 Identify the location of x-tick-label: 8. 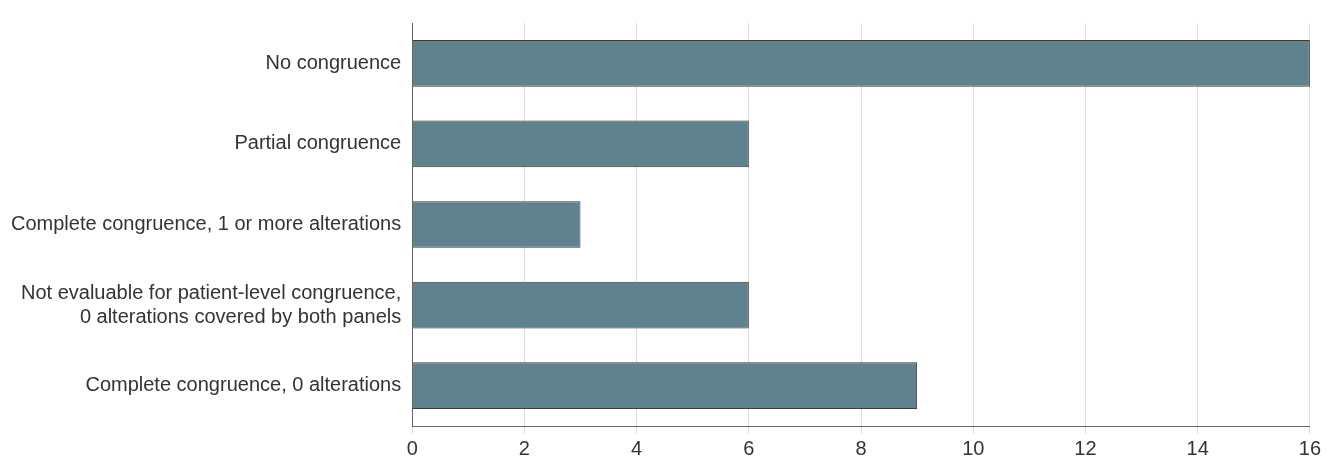
(861, 447).